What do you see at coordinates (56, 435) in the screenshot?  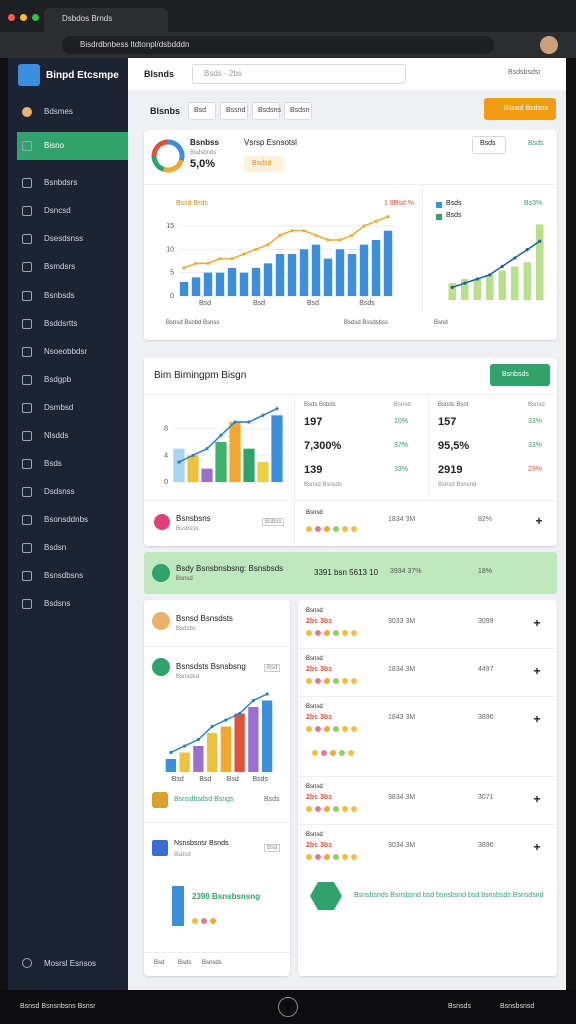 I see `nav-item: Nlsdds` at bounding box center [56, 435].